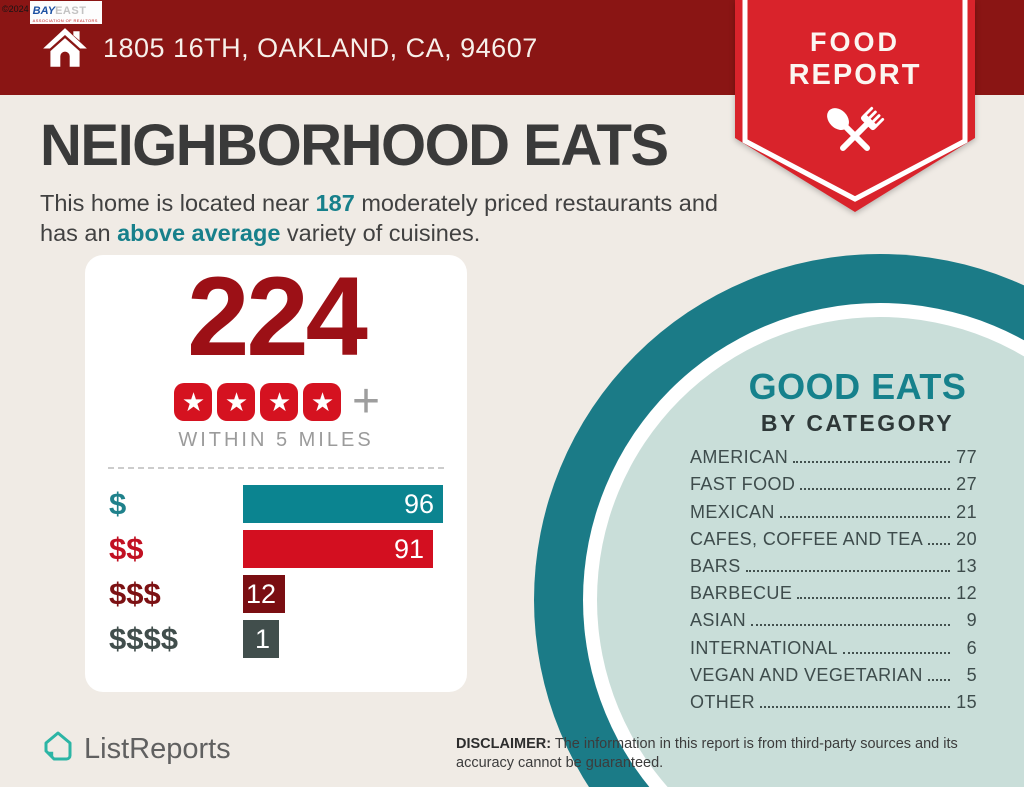 This screenshot has height=791, width=1024. I want to click on price-bar-row: $$$$ 1, so click(276, 639).